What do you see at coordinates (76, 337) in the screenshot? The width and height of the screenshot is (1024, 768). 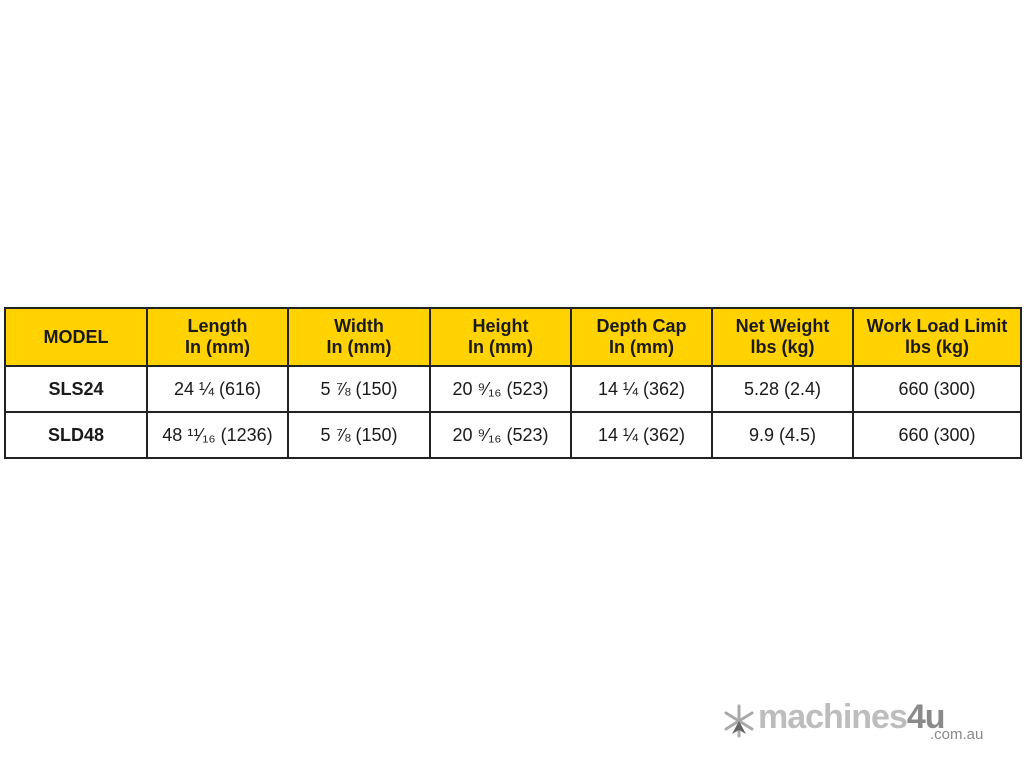 I see `header-model: MODEL` at bounding box center [76, 337].